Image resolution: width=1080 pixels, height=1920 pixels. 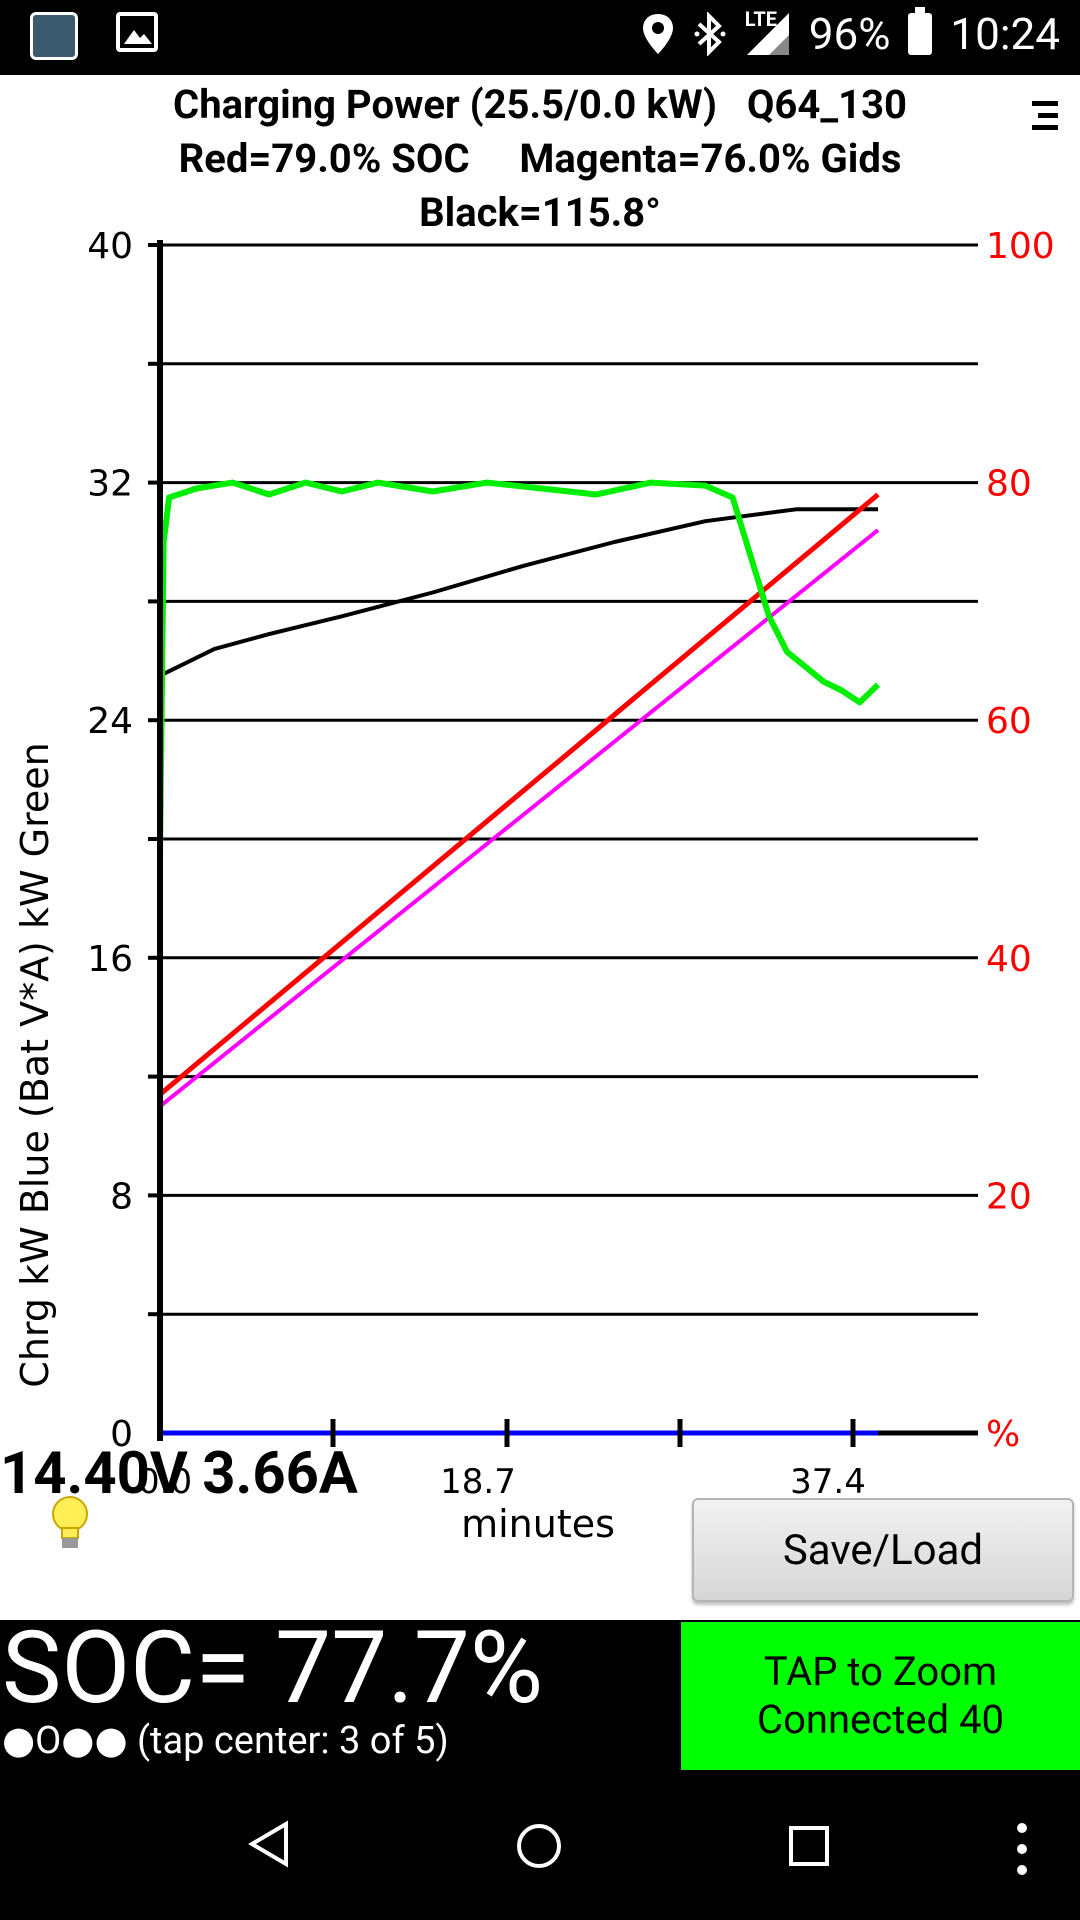 I want to click on connection-status: Connected 40, so click(x=880, y=1719).